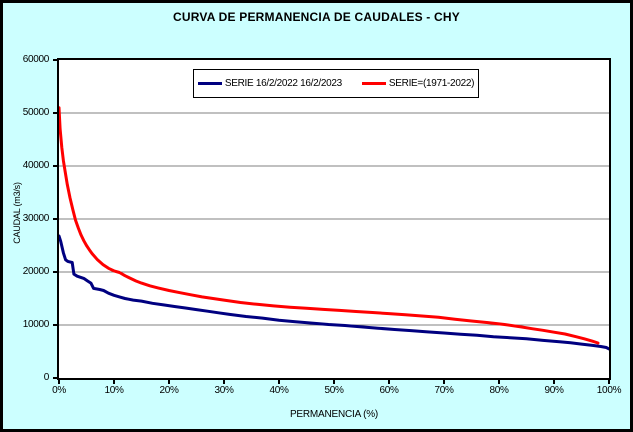  Describe the element at coordinates (554, 390) in the screenshot. I see `x-tick-label: 90%` at that location.